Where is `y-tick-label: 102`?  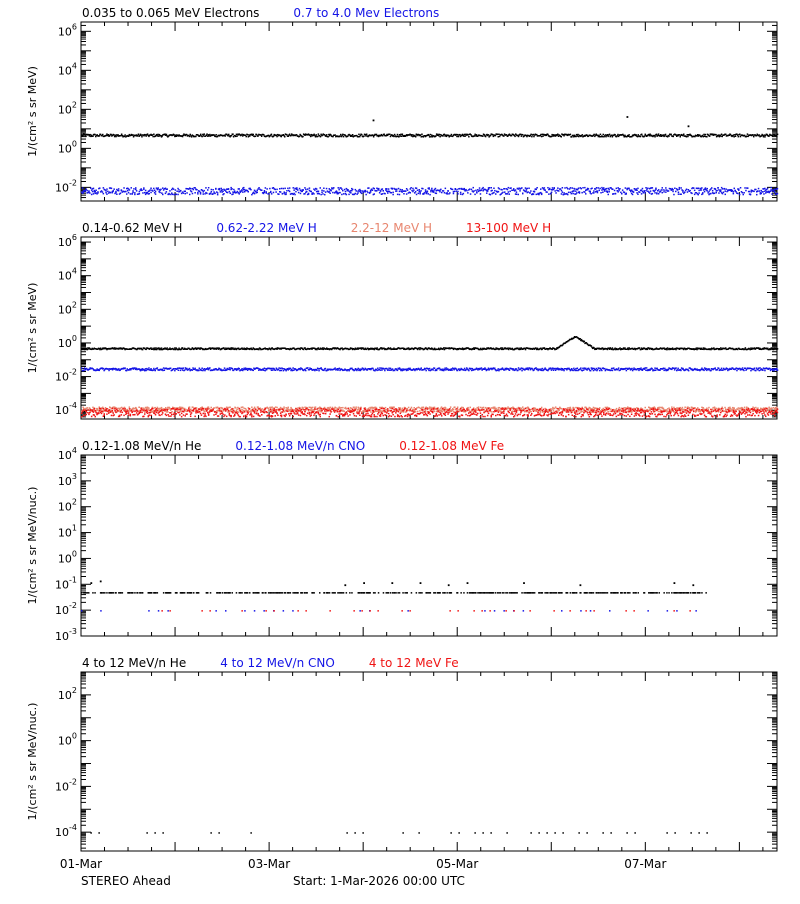 y-tick-label: 102 is located at coordinates (67, 308).